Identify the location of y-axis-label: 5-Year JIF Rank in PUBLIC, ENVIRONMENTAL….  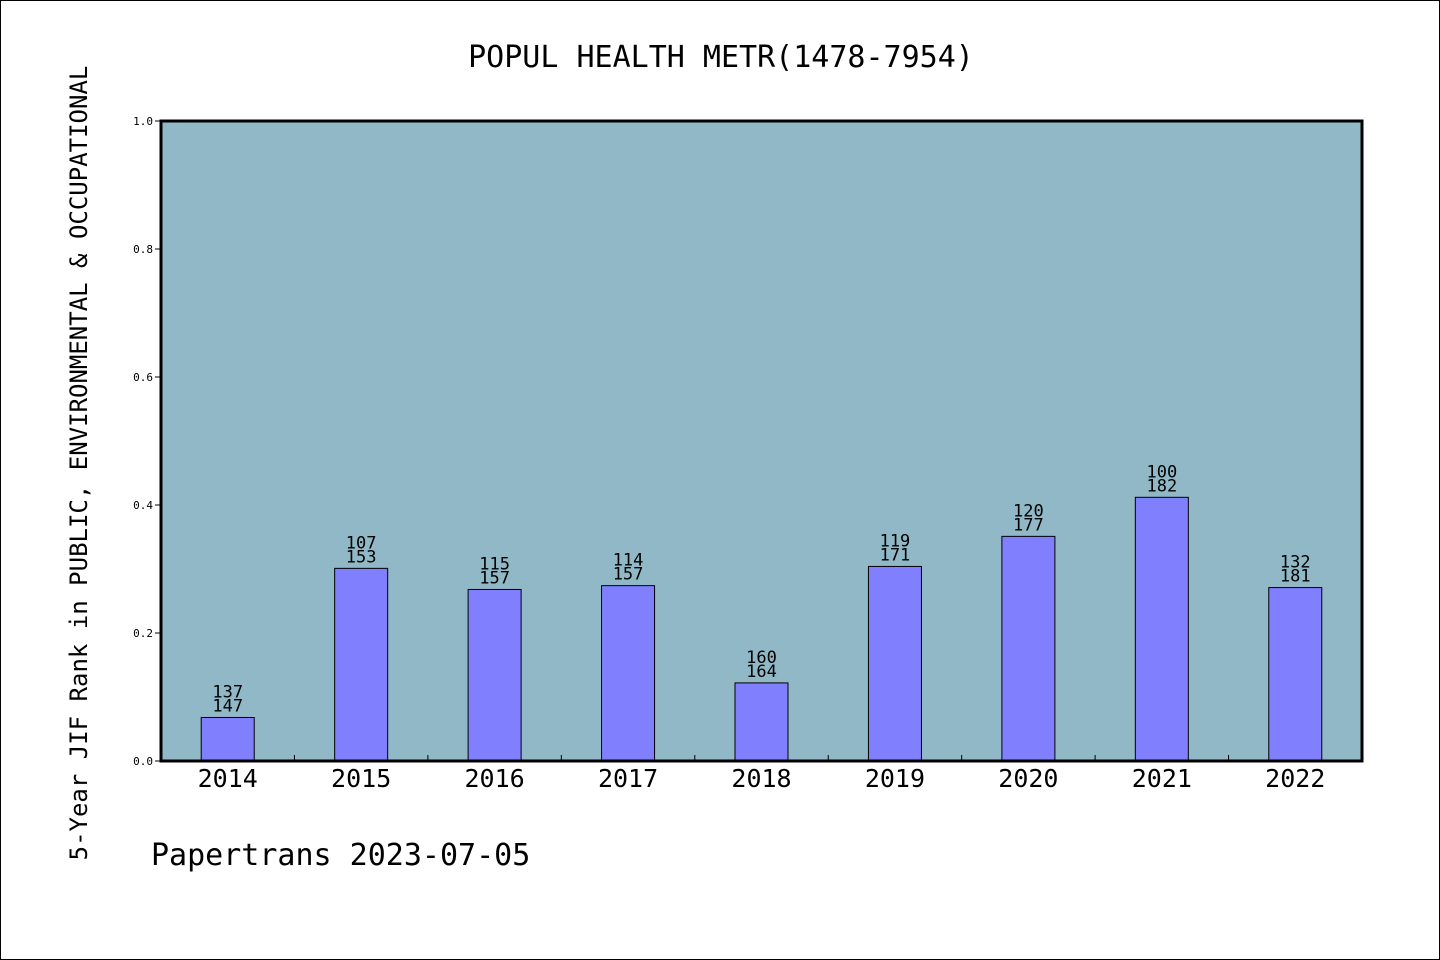
(79, 463).